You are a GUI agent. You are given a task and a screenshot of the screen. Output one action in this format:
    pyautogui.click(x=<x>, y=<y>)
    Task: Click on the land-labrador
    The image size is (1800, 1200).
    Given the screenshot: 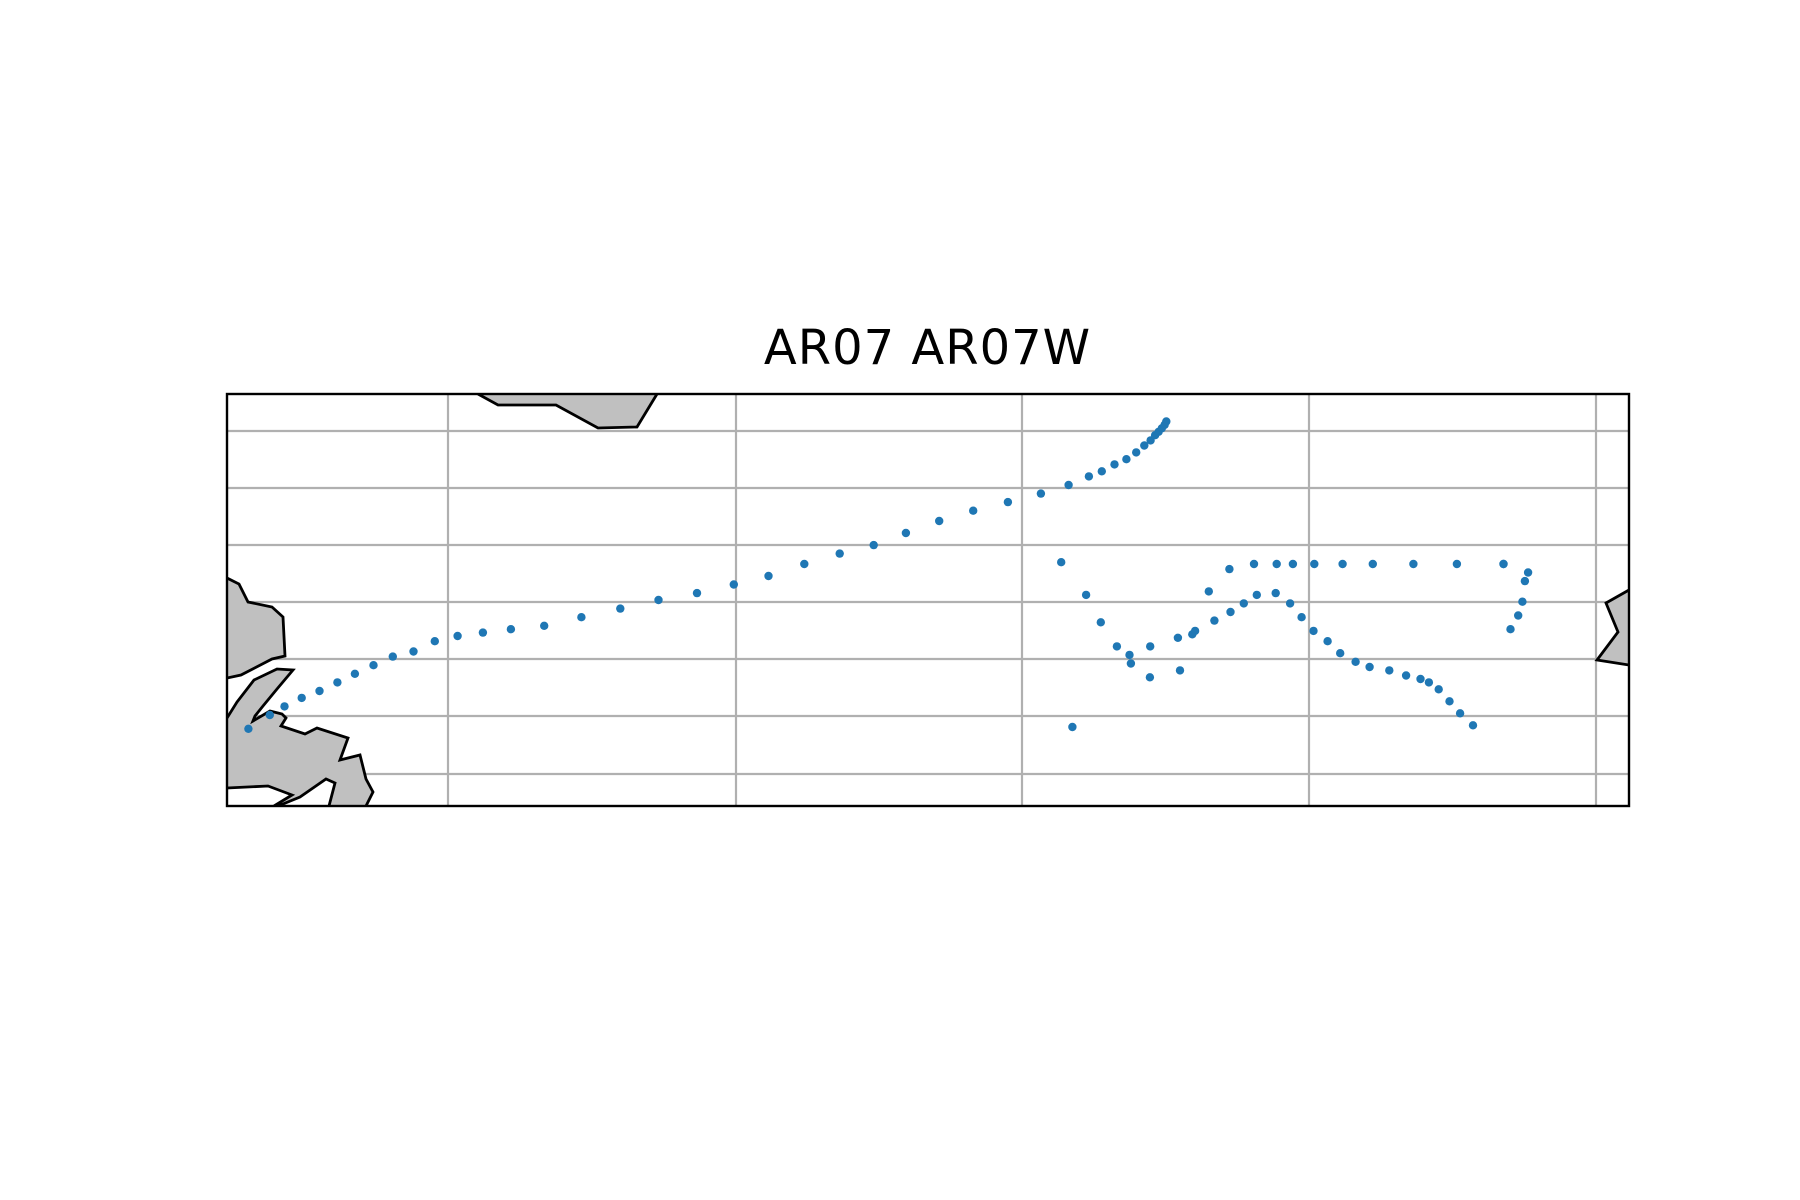 What is the action you would take?
    pyautogui.click(x=256, y=628)
    